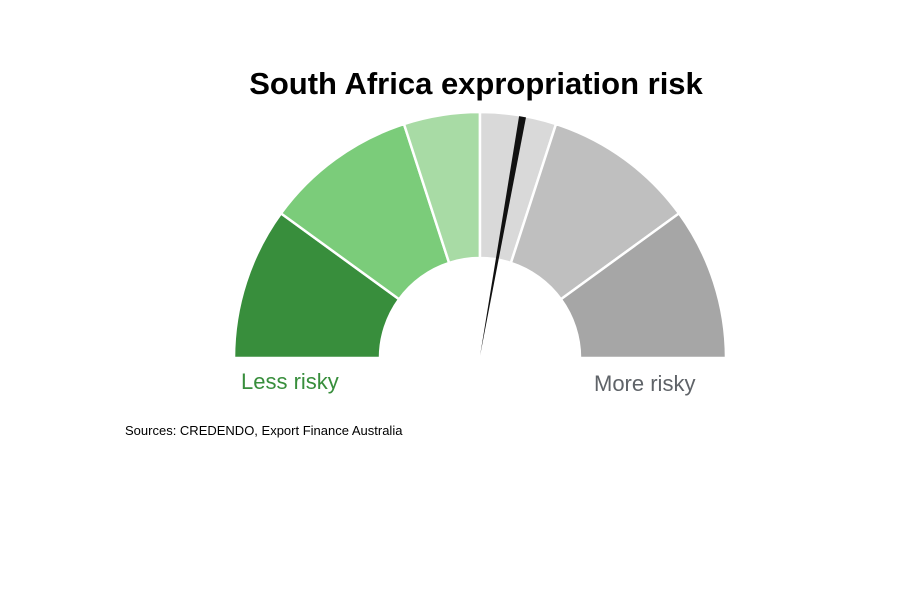 Image resolution: width=923 pixels, height=606 pixels. I want to click on gauge-segment, so click(643, 285).